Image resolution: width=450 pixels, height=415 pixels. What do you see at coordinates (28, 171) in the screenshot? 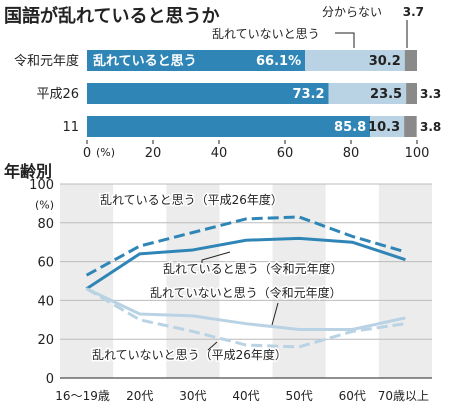
I see `line-chart-title: 年齢別` at bounding box center [28, 171].